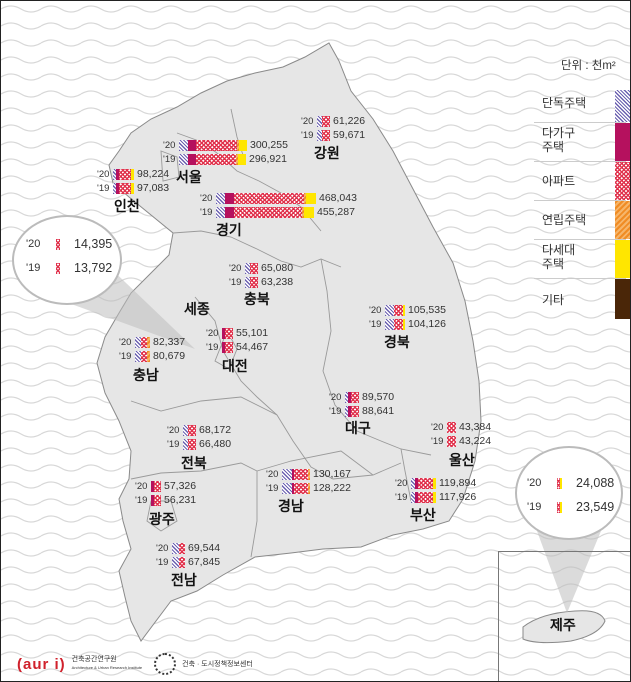  What do you see at coordinates (217, 664) in the screenshot?
I see `info-center-name: 건축 · 도시정책정보센터` at bounding box center [217, 664].